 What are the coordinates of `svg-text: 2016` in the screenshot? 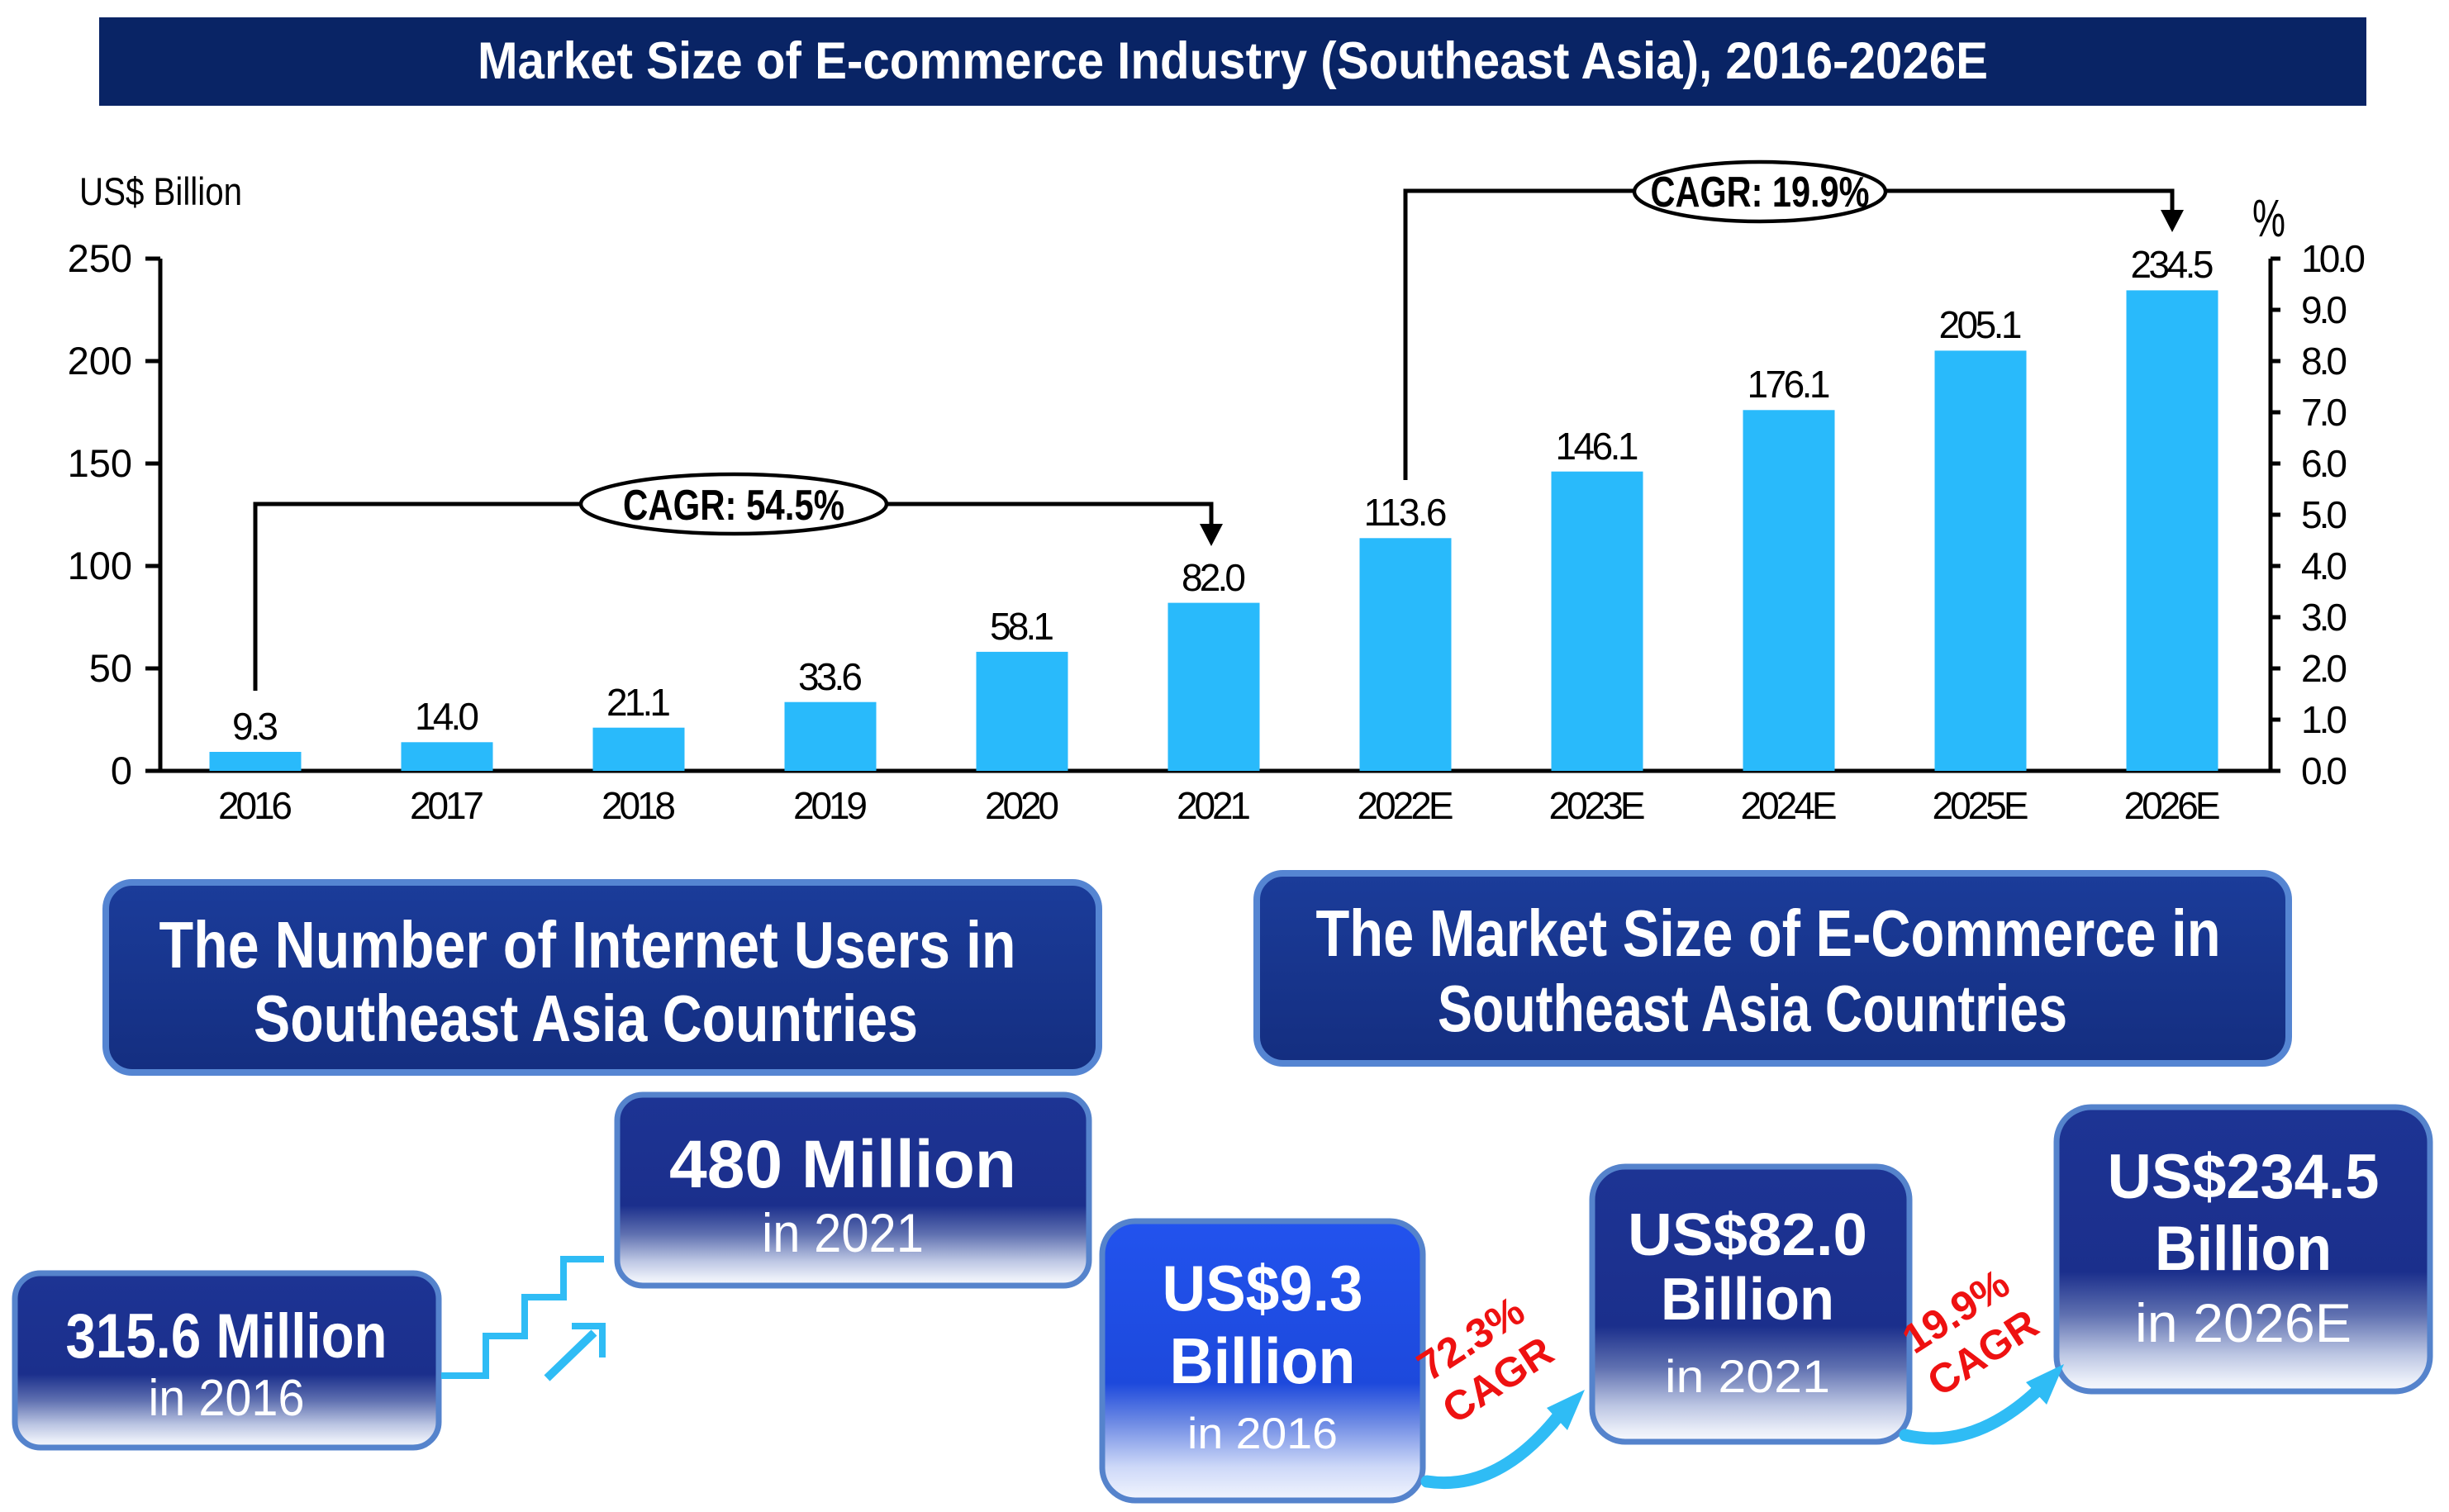 It's located at (255, 805).